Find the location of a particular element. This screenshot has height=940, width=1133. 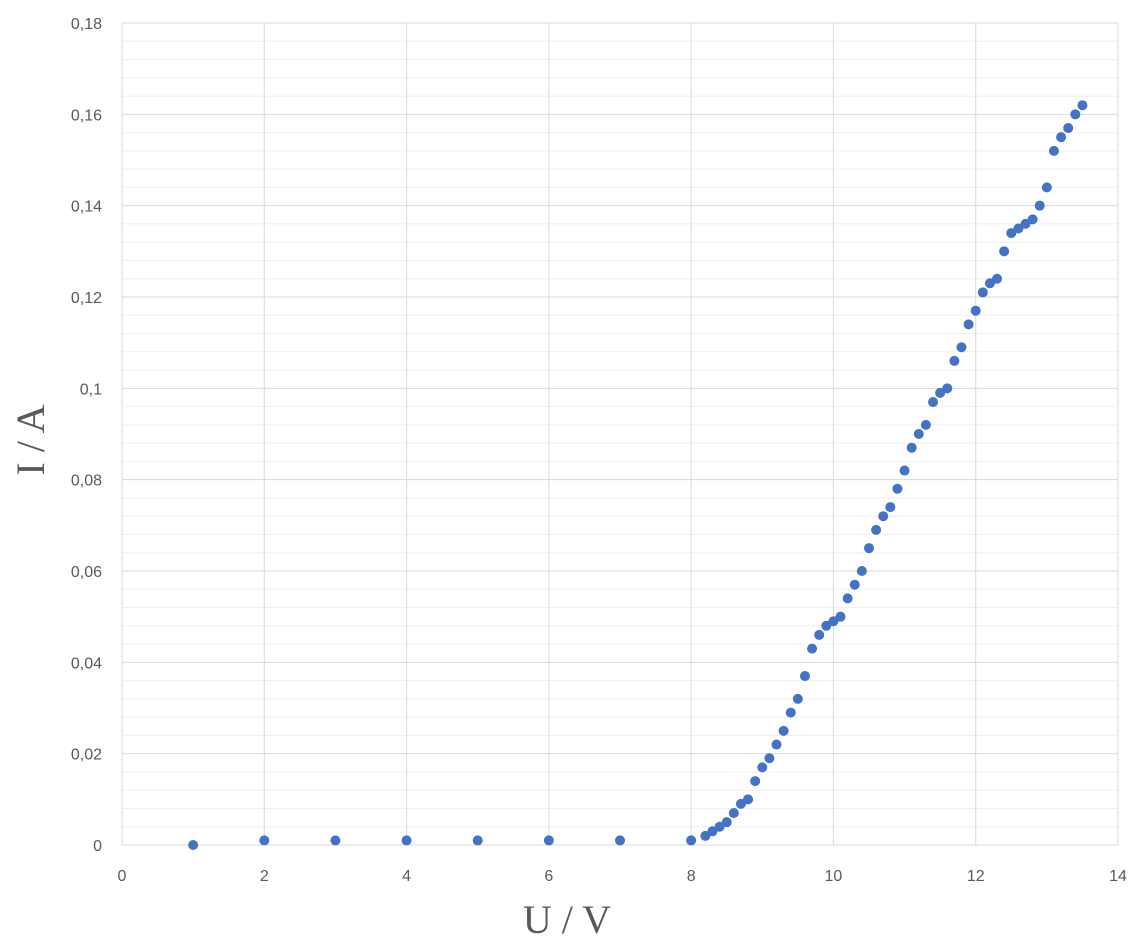

x-tick-label: 10 is located at coordinates (834, 876).